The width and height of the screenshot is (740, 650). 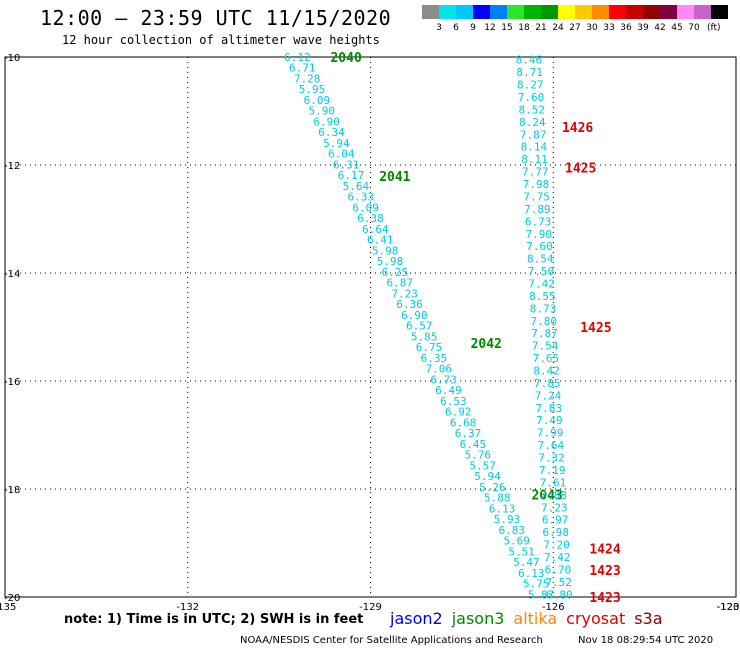 What do you see at coordinates (331, 132) in the screenshot?
I see `swh-value-jason3: 6.34` at bounding box center [331, 132].